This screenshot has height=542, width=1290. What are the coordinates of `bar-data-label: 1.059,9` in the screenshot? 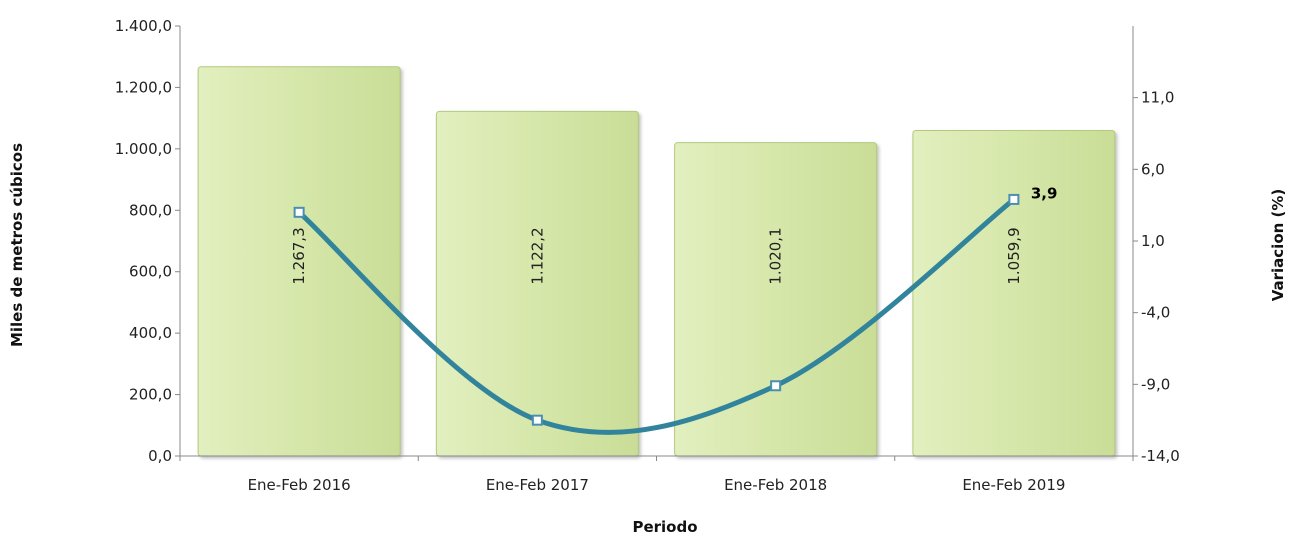 It's located at (1014, 255).